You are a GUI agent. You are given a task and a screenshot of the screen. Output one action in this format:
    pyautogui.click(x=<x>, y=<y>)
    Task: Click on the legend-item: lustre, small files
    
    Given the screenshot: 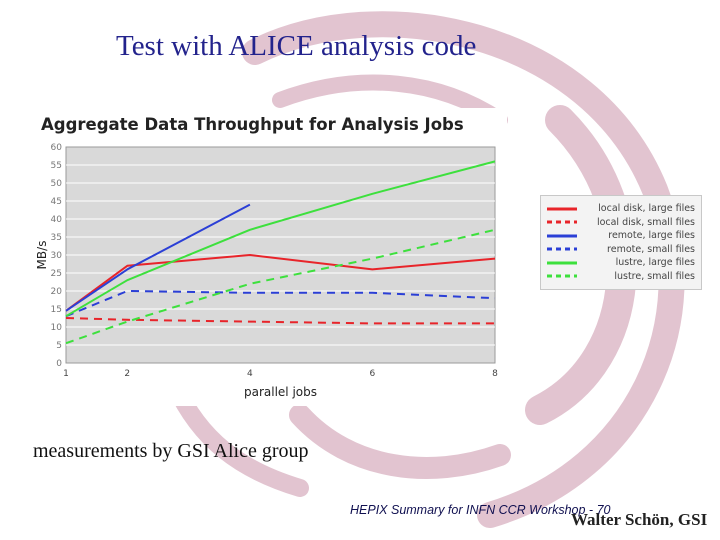 What is the action you would take?
    pyautogui.click(x=621, y=277)
    